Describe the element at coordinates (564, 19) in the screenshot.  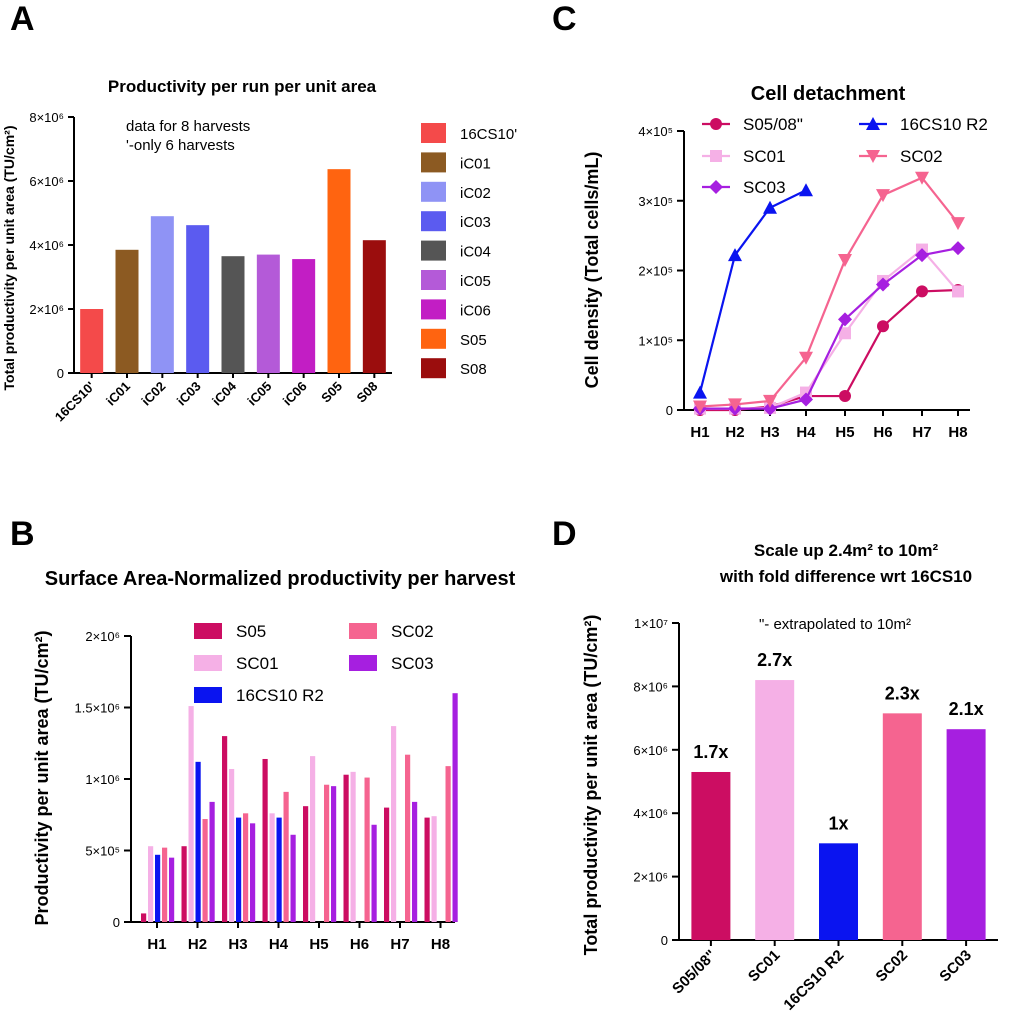
I see `panel-label-c: C` at that location.